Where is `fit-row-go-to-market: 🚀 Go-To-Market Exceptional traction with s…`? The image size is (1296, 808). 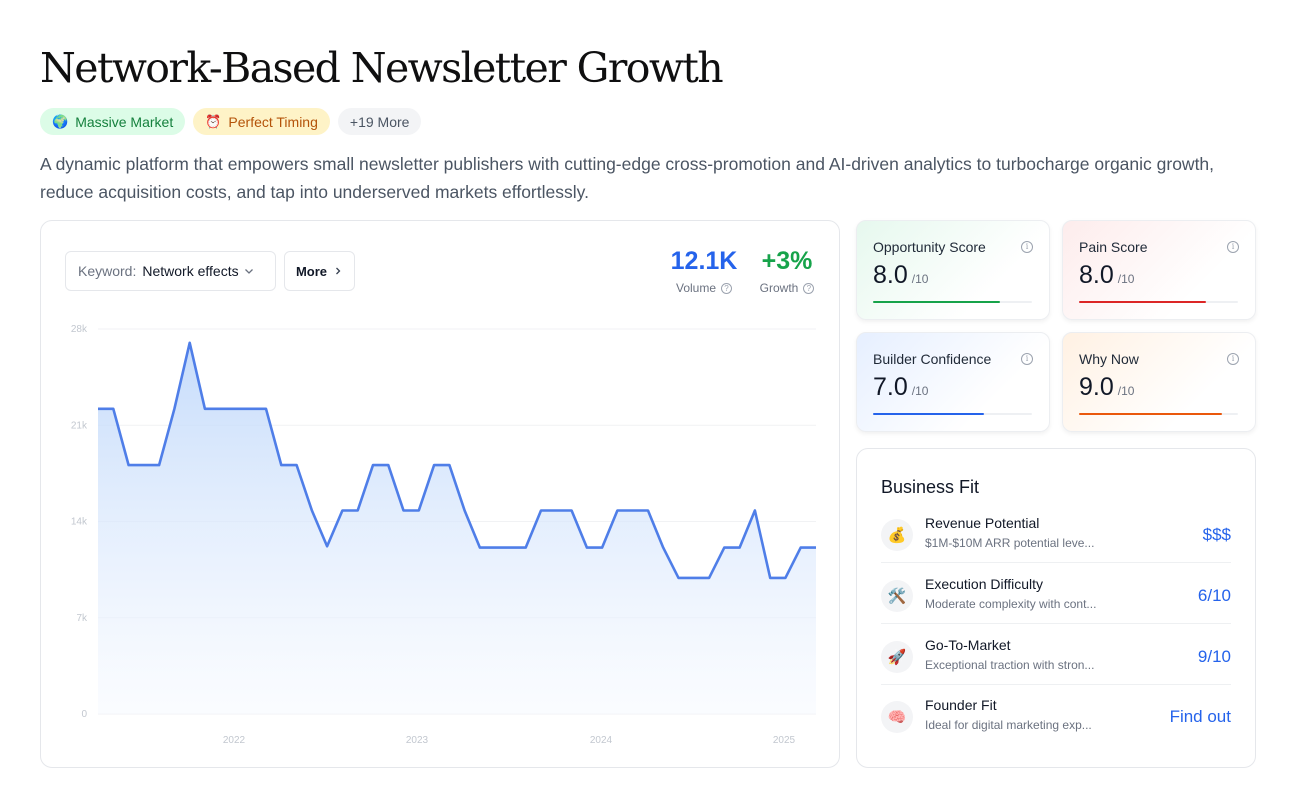
fit-row-go-to-market: 🚀 Go-To-Market Exceptional traction with s… is located at coordinates (1056, 661).